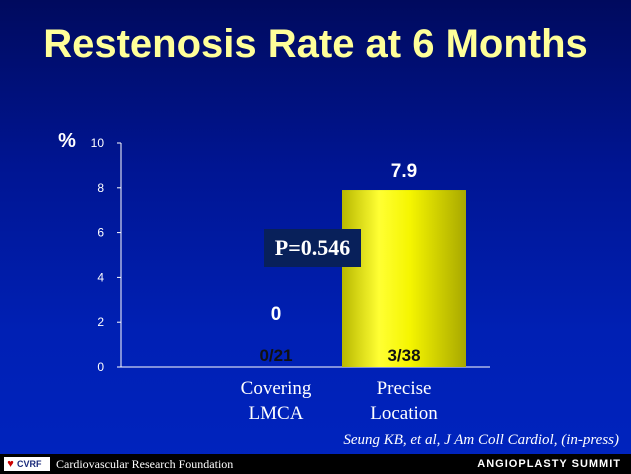 Image resolution: width=631 pixels, height=474 pixels. What do you see at coordinates (100, 277) in the screenshot?
I see `y-tick-label: 4` at bounding box center [100, 277].